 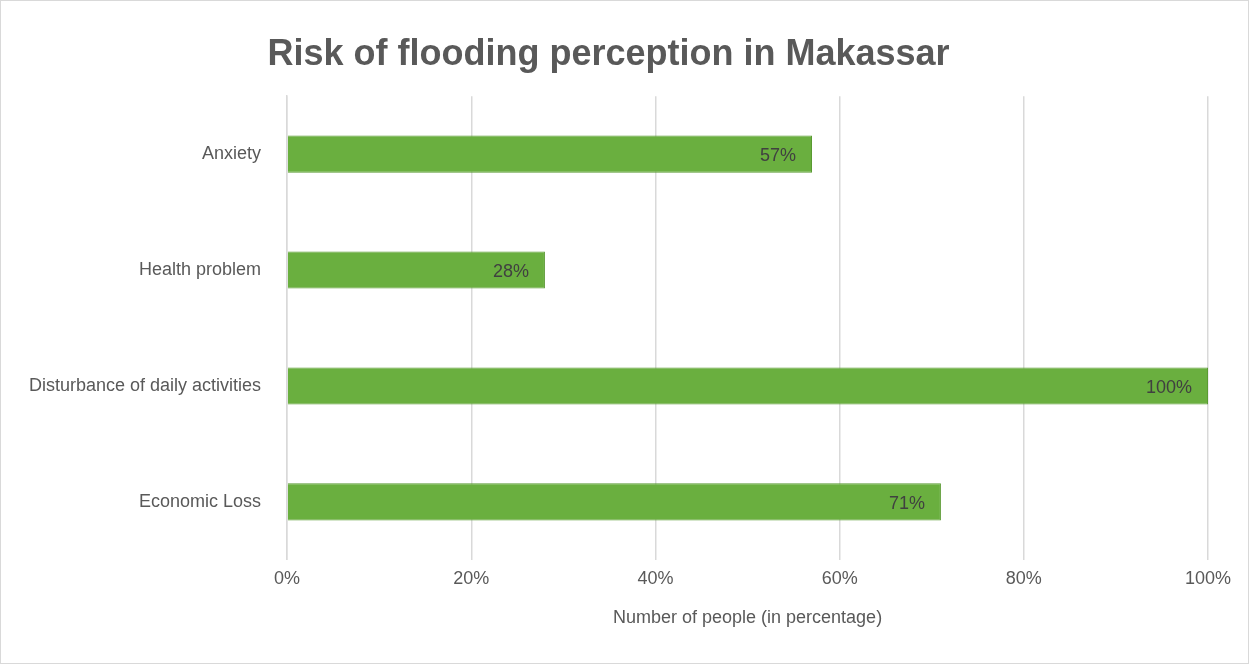 I want to click on y-tick-label: Disturbance of daily activities, so click(x=145, y=384).